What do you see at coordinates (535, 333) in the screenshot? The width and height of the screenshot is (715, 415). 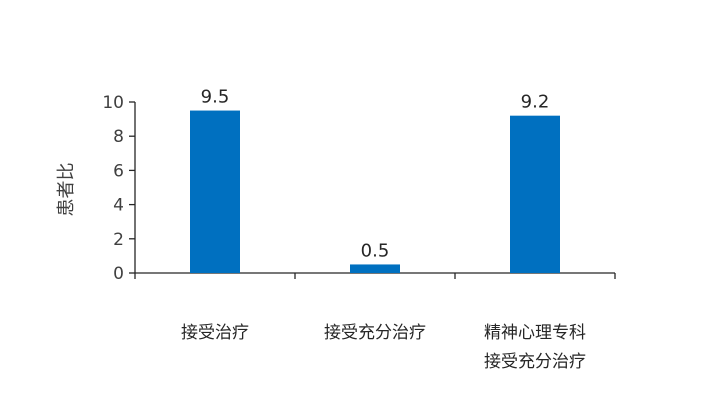 I see `category-label: 精神心理专科` at bounding box center [535, 333].